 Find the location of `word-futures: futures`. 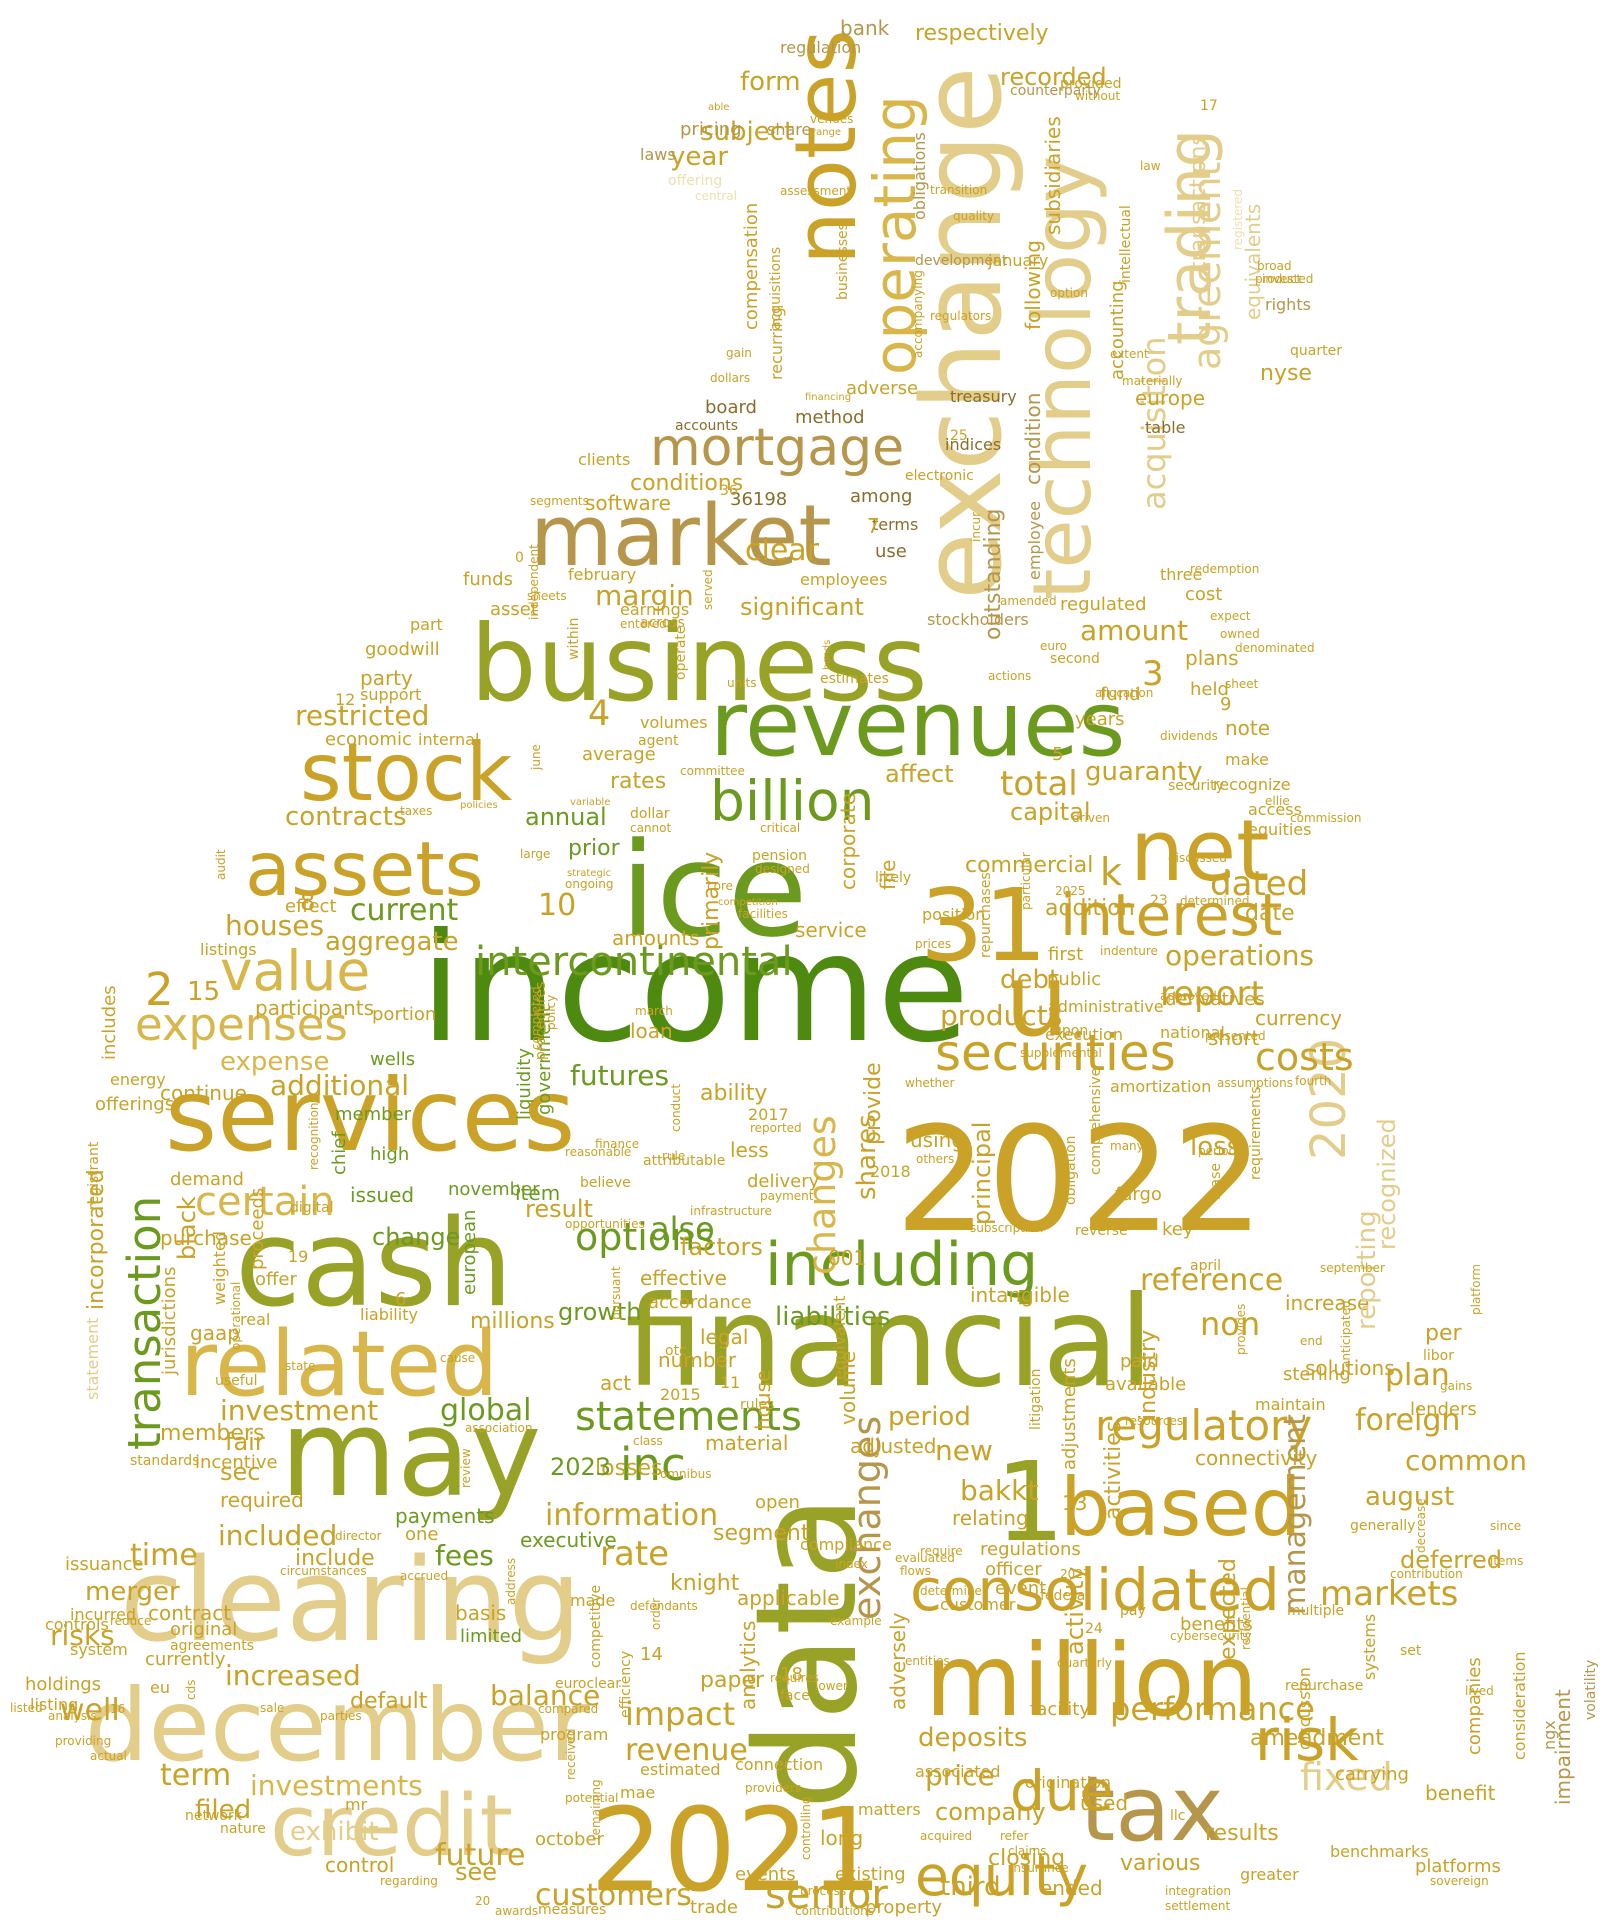

word-futures: futures is located at coordinates (619, 1075).